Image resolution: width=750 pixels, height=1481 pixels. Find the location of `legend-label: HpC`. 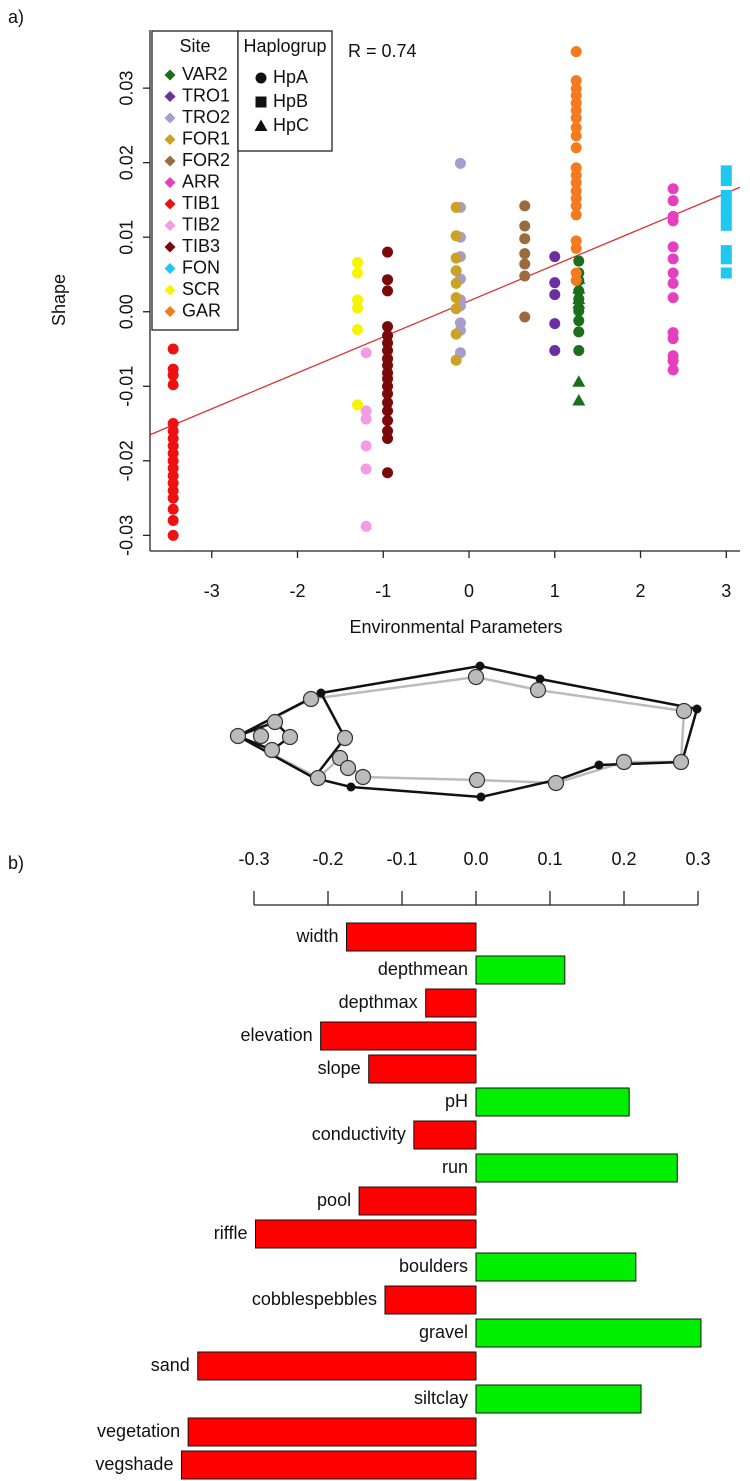

legend-label: HpC is located at coordinates (291, 125).